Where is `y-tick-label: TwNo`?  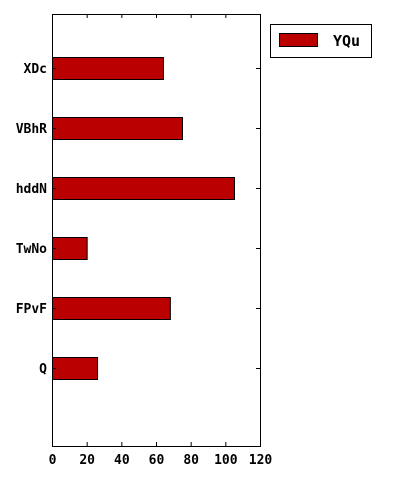 y-tick-label: TwNo is located at coordinates (31, 249).